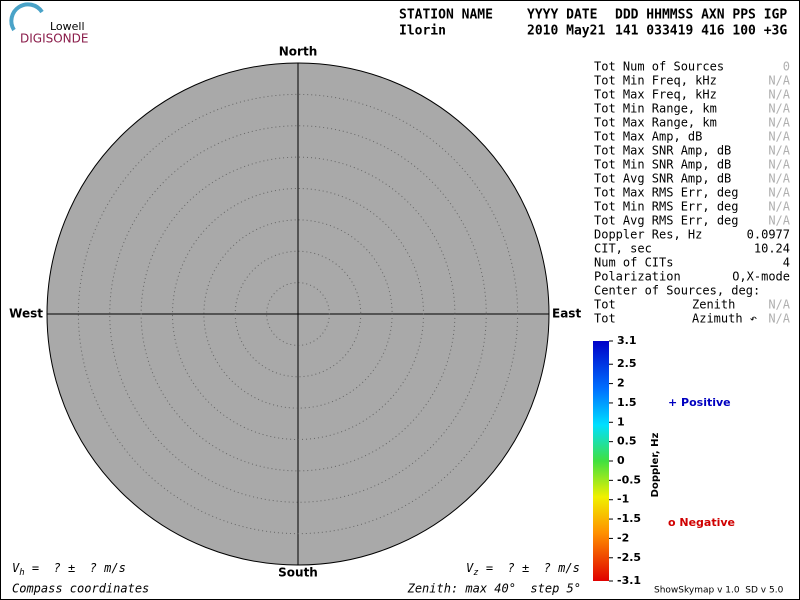 The width and height of the screenshot is (800, 600). What do you see at coordinates (655, 123) in the screenshot?
I see `stat-label: Tot Max Range, km` at bounding box center [655, 123].